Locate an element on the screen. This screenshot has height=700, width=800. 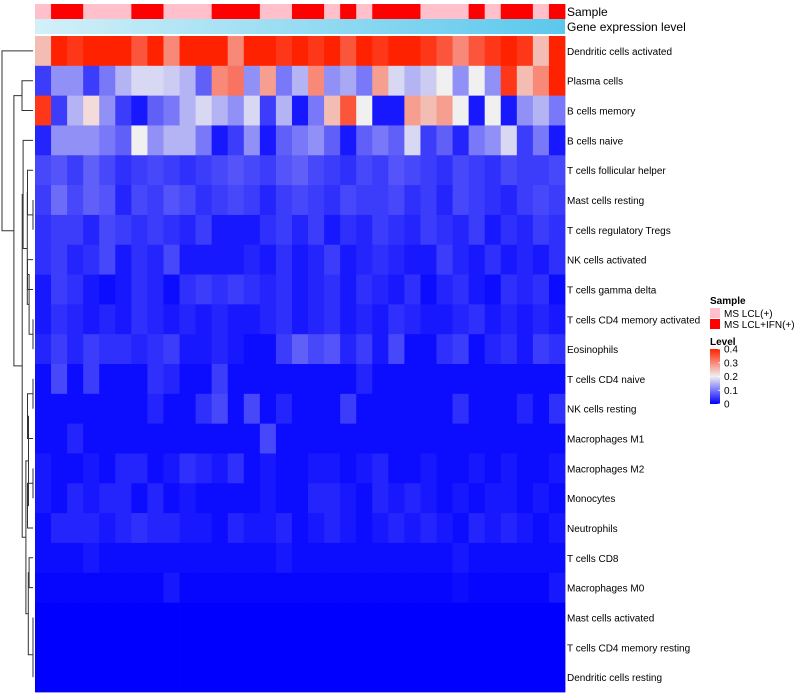
heatmap-cell-r14-c12 is located at coordinates (236, 468).